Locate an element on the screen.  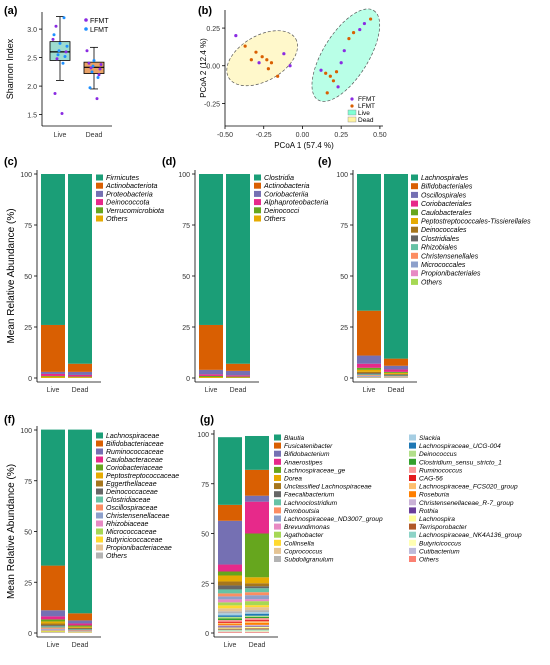
panel-label-f: (f) is located at coordinates (9, 420).